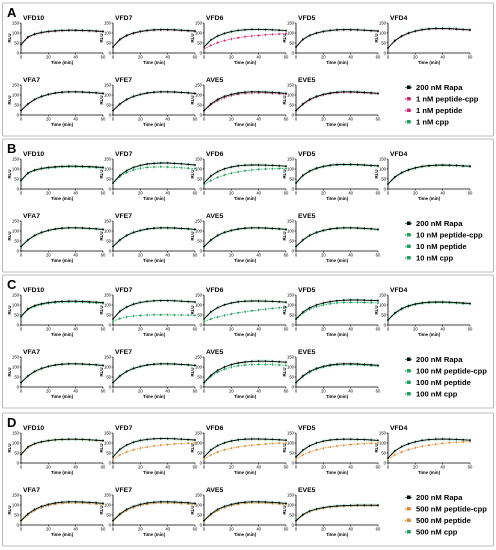  Describe the element at coordinates (33, 428) in the screenshot. I see `subplot-title: VFD10` at that location.